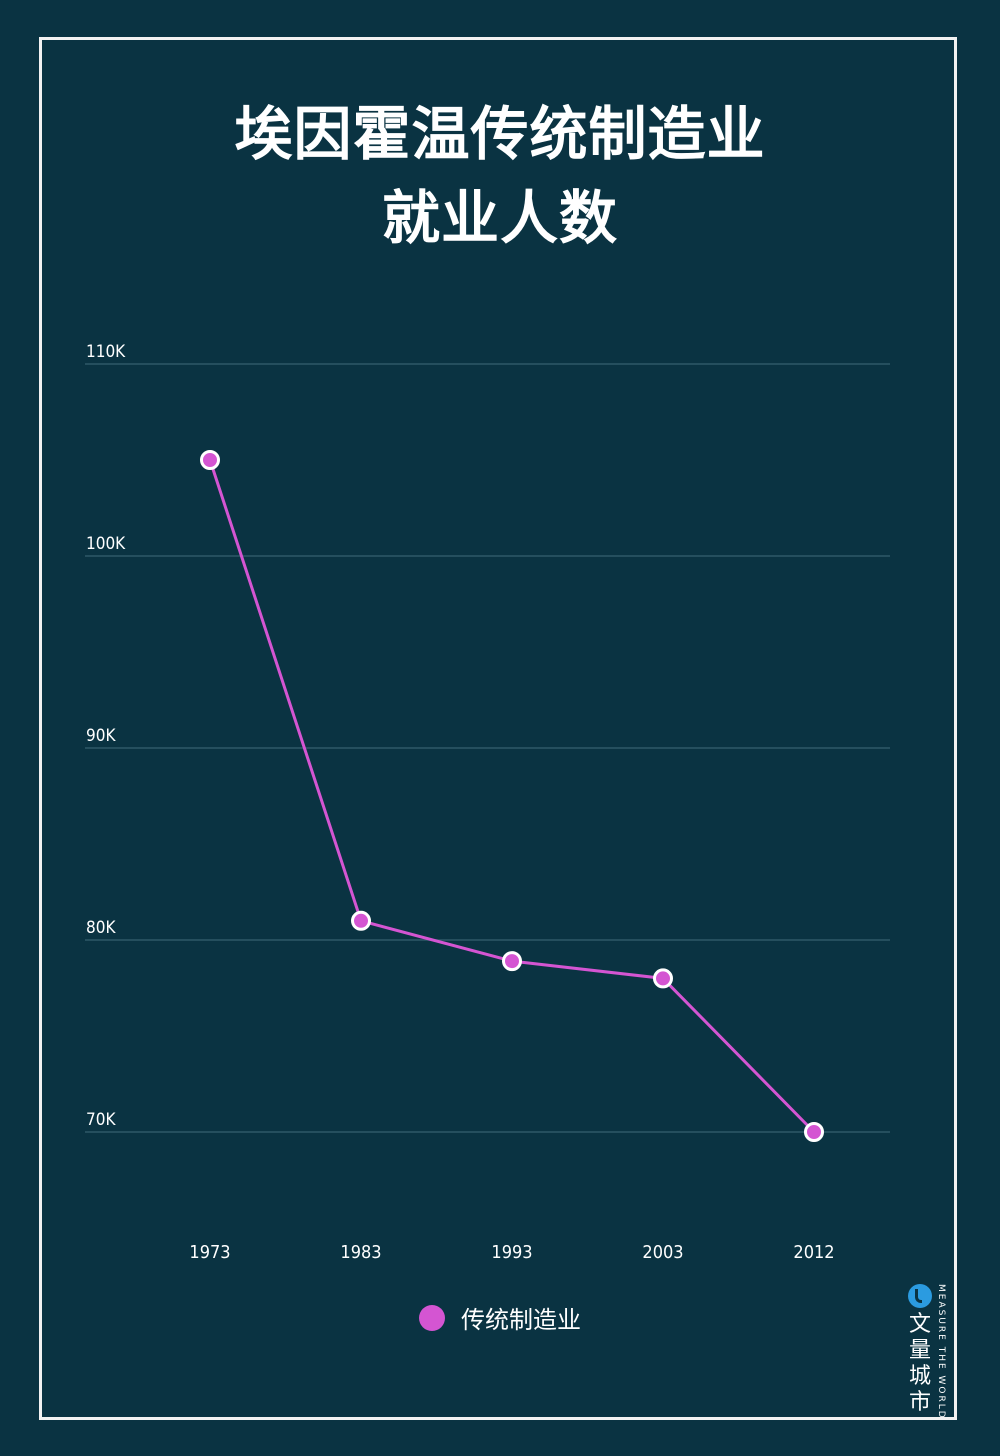 The width and height of the screenshot is (1000, 1456). I want to click on y-tick-label: 100K, so click(106, 544).